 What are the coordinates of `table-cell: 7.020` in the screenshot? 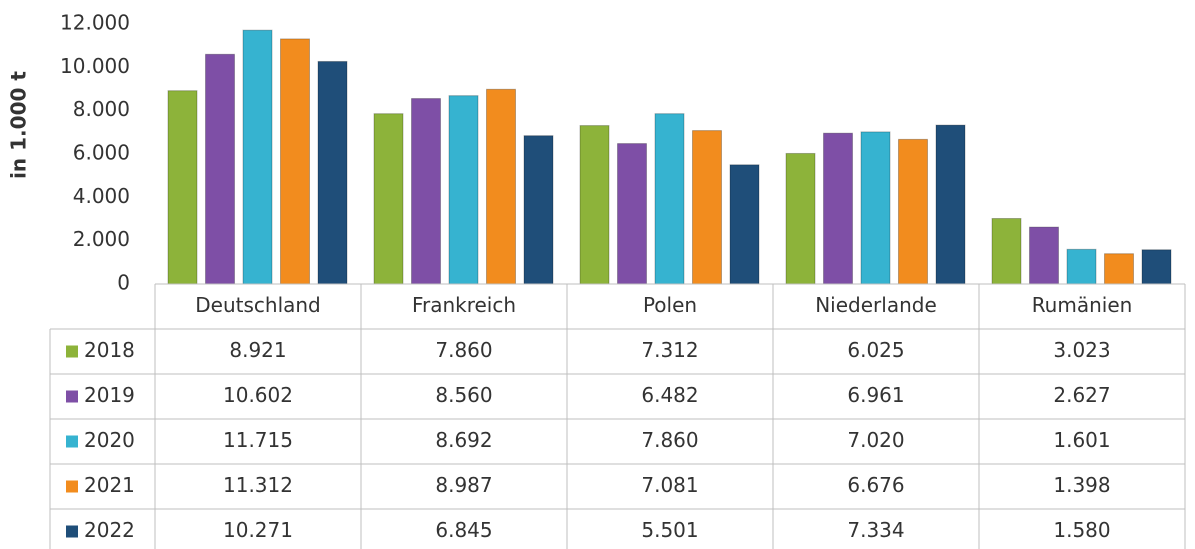 It's located at (875, 440).